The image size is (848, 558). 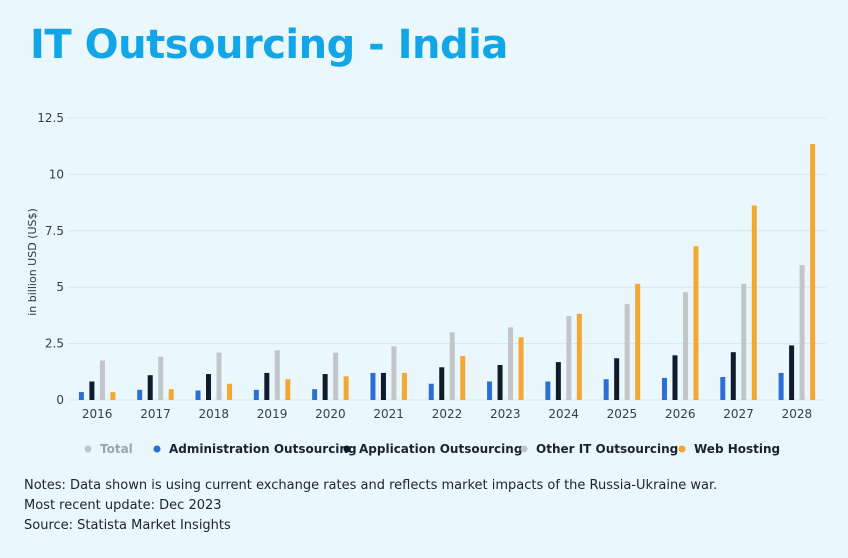 What do you see at coordinates (622, 414) in the screenshot?
I see `x-tick-label: 2025` at bounding box center [622, 414].